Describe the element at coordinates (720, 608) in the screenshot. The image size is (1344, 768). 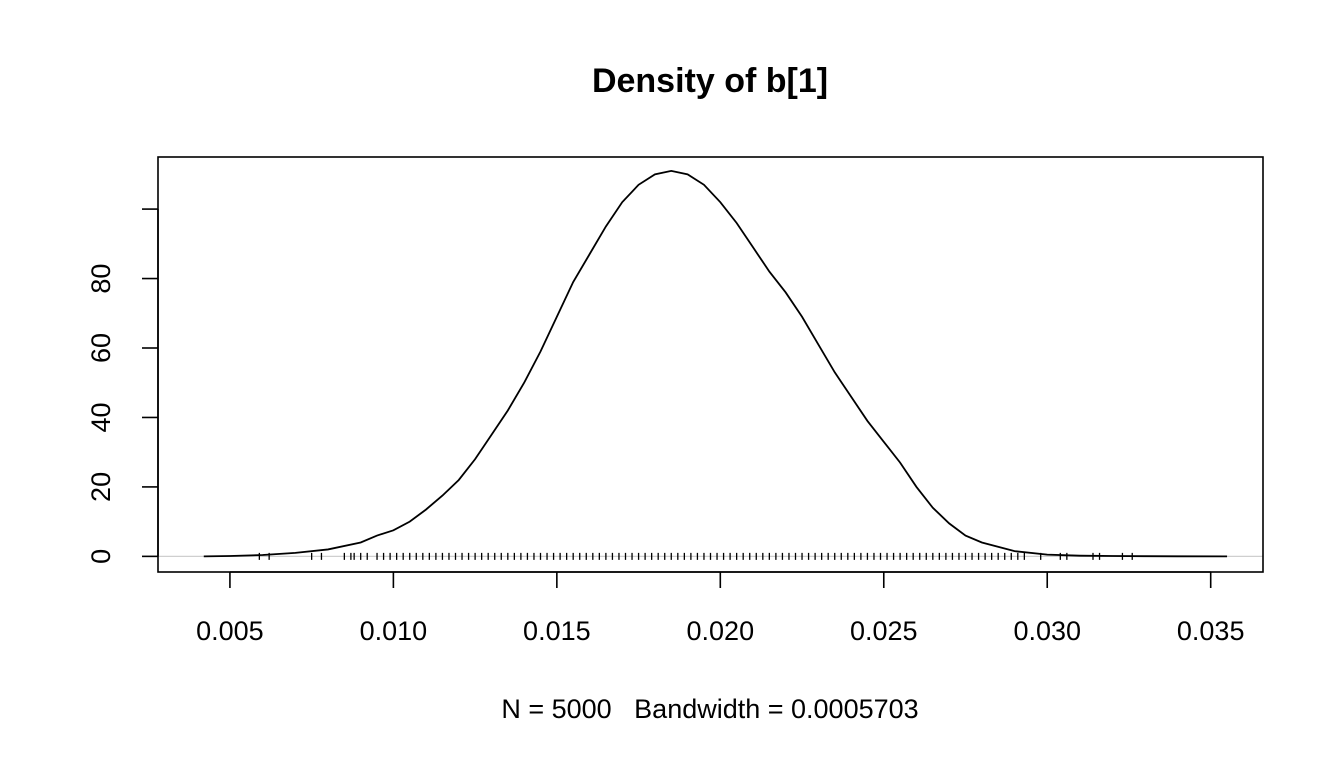
I see `x-axis: 0.005 0.010 0.015 0.020 0.025 0.030 0.035` at that location.